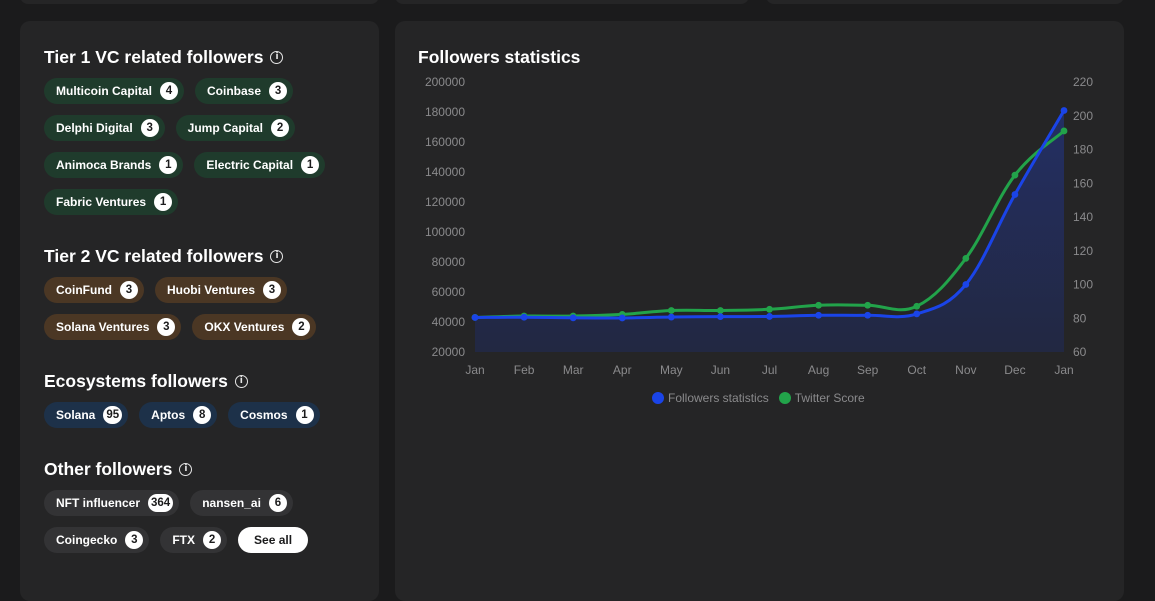 This screenshot has height=601, width=1155. I want to click on ecosystems-title: Ecosystems followers i, so click(194, 381).